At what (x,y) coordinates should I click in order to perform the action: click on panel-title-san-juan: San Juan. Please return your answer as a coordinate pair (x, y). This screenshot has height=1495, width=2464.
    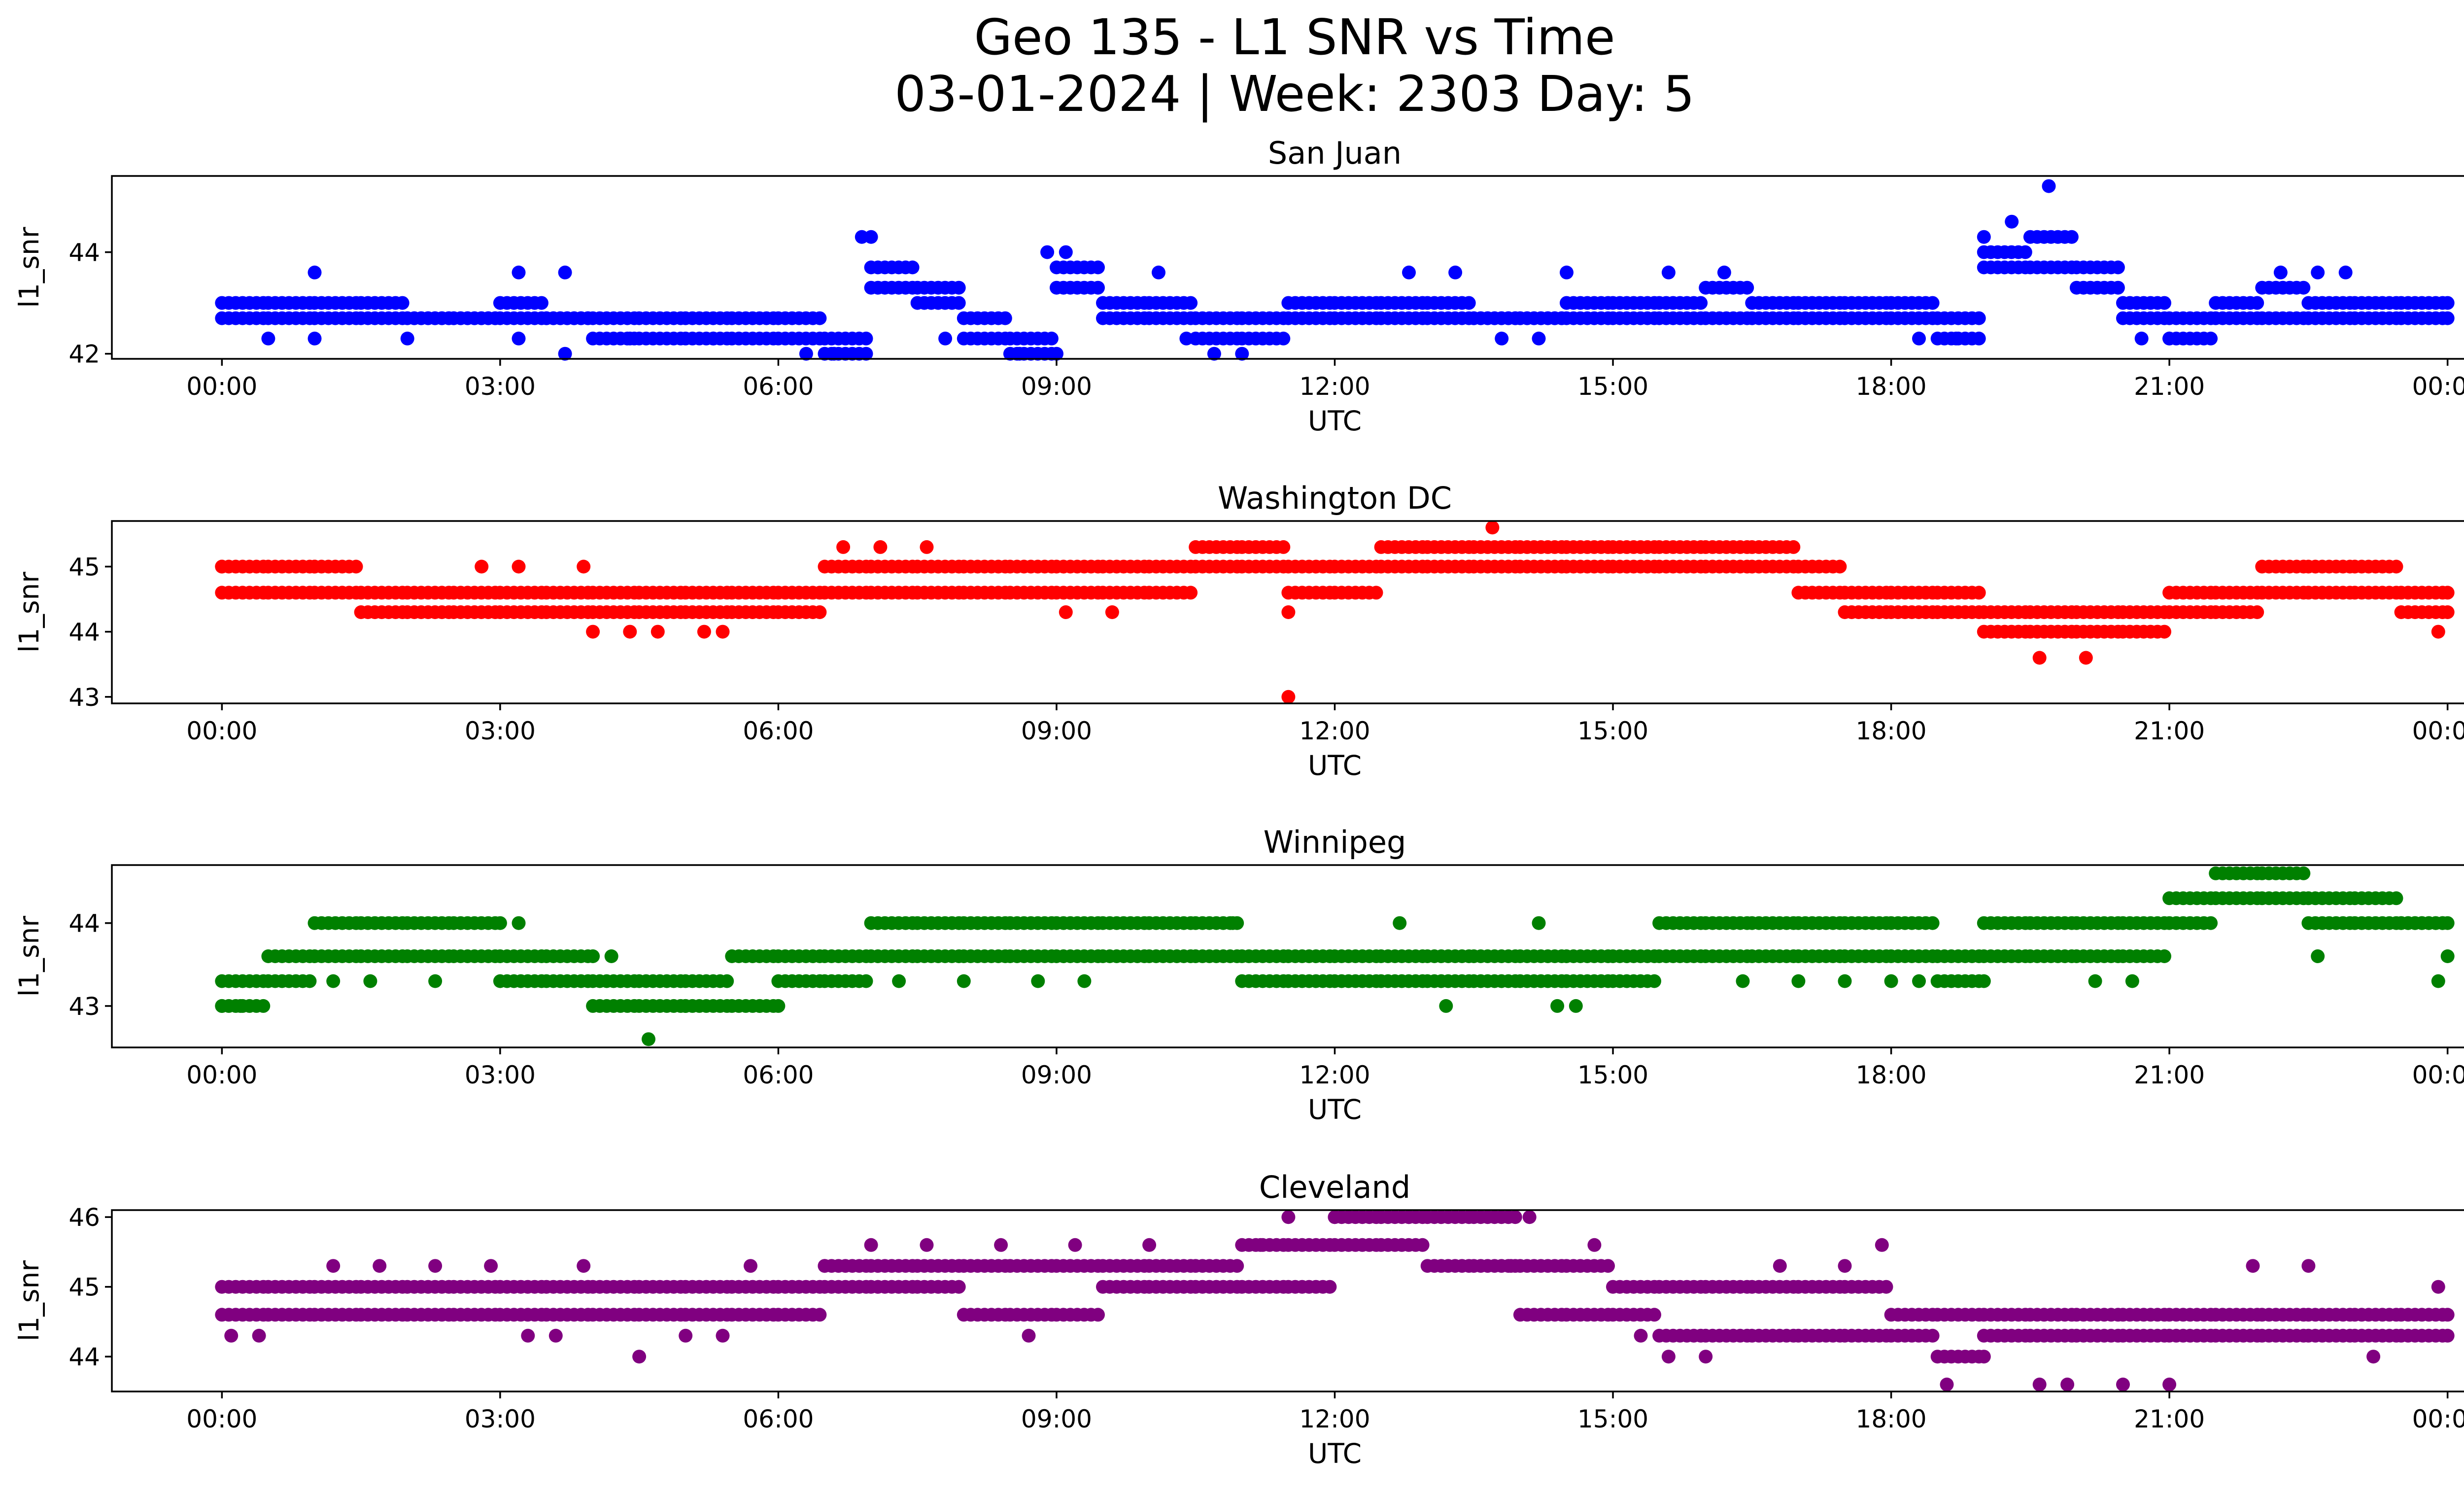
    Looking at the image, I should click on (1335, 153).